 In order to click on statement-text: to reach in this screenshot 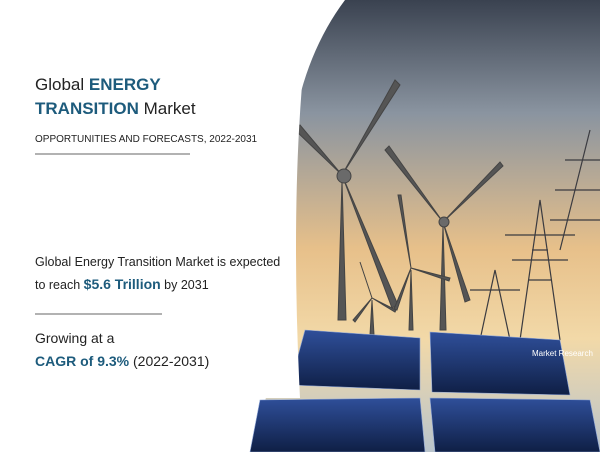, I will do `click(57, 285)`.